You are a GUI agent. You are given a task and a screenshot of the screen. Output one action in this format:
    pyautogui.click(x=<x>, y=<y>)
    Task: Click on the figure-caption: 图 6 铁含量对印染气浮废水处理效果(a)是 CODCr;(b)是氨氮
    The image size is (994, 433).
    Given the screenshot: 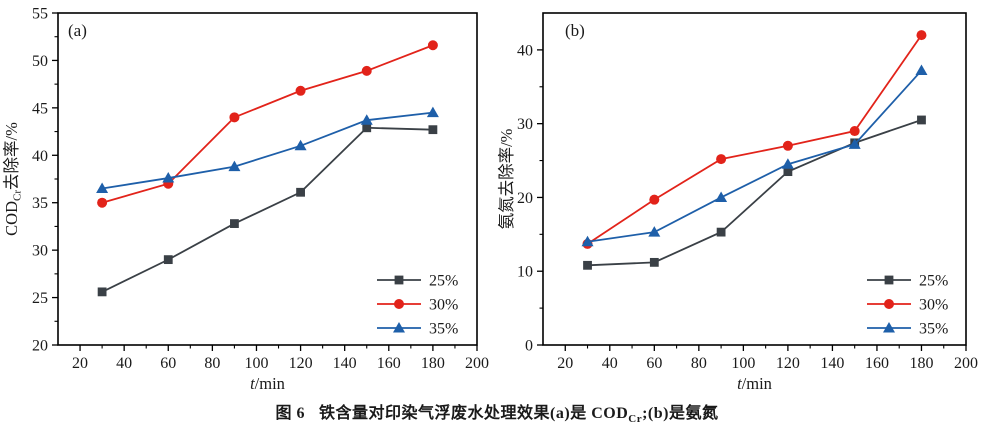 What is the action you would take?
    pyautogui.click(x=497, y=412)
    